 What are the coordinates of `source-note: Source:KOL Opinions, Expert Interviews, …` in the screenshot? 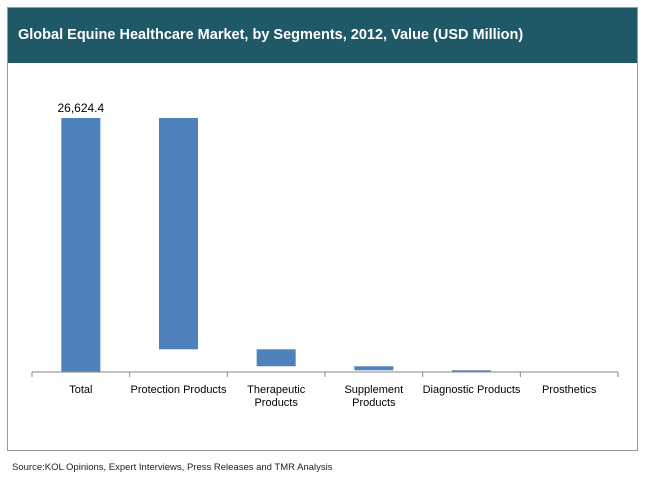 It's located at (172, 467).